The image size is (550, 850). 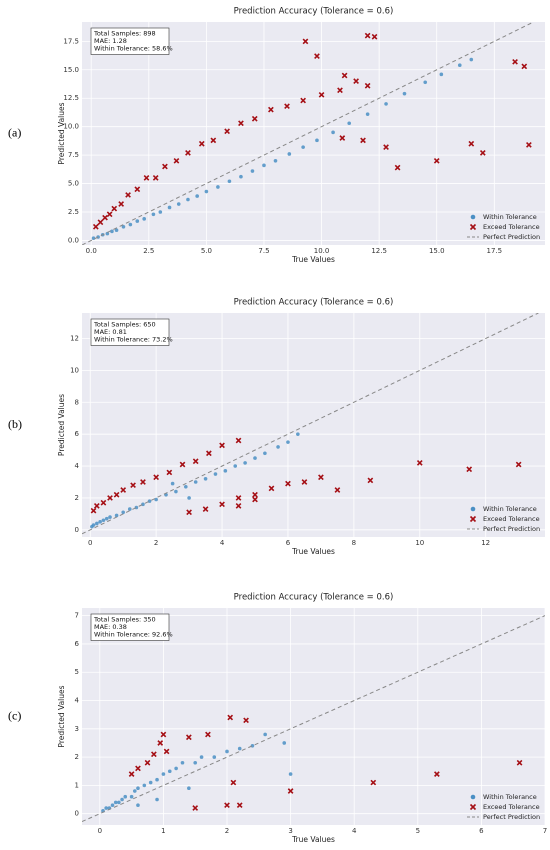 I want to click on annotation-text: MAE: 1.28, so click(x=110, y=41).